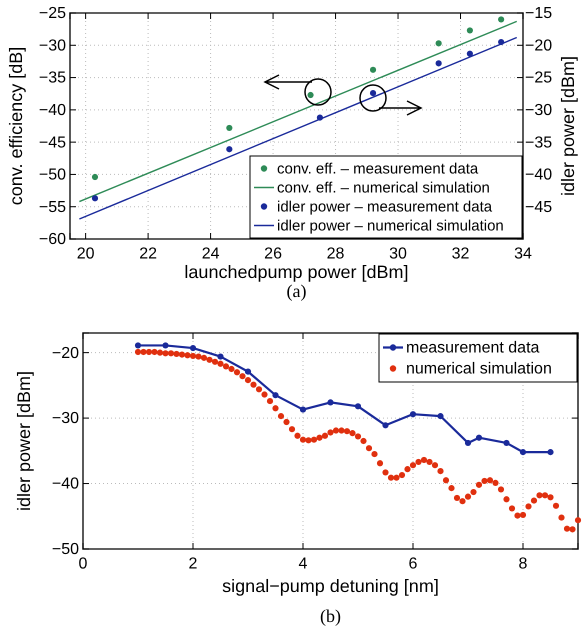 This screenshot has height=634, width=582. Describe the element at coordinates (538, 175) in the screenshot. I see `y2-tick-label: −40` at that location.